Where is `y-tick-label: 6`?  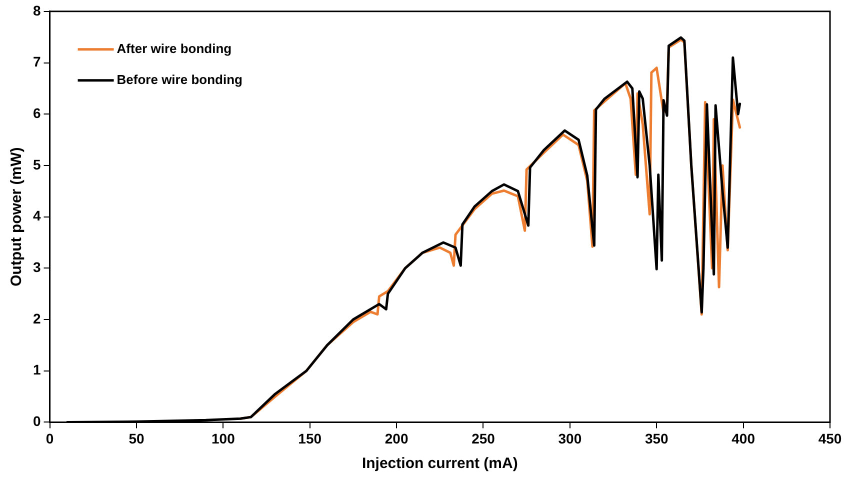 y-tick-label: 6 is located at coordinates (36, 112).